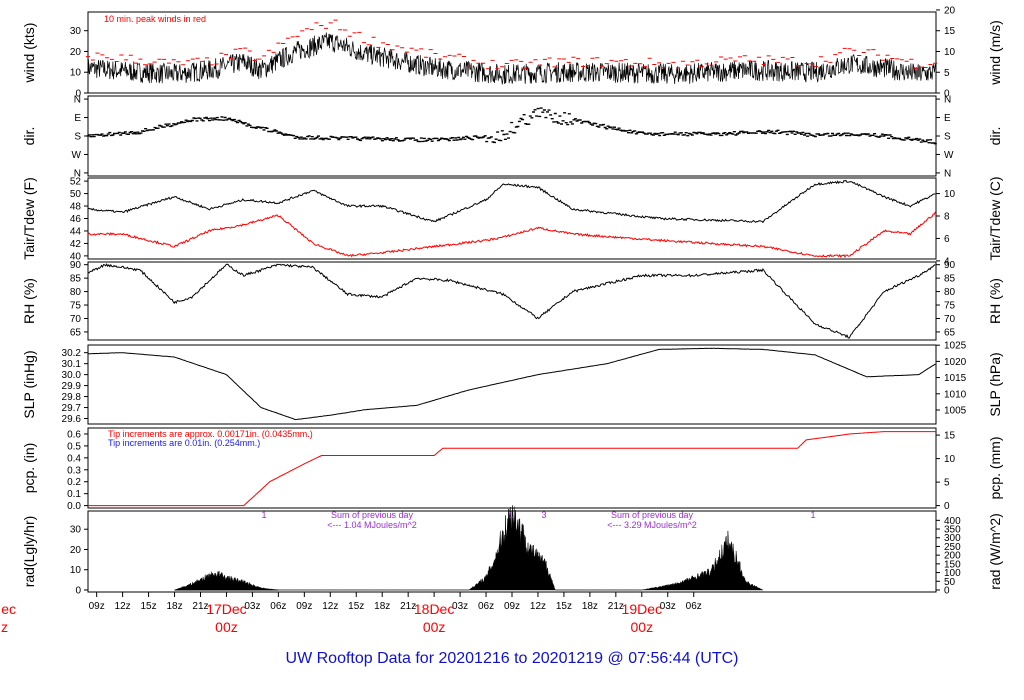  I want to click on right-tick-label: 1015, so click(955, 378).